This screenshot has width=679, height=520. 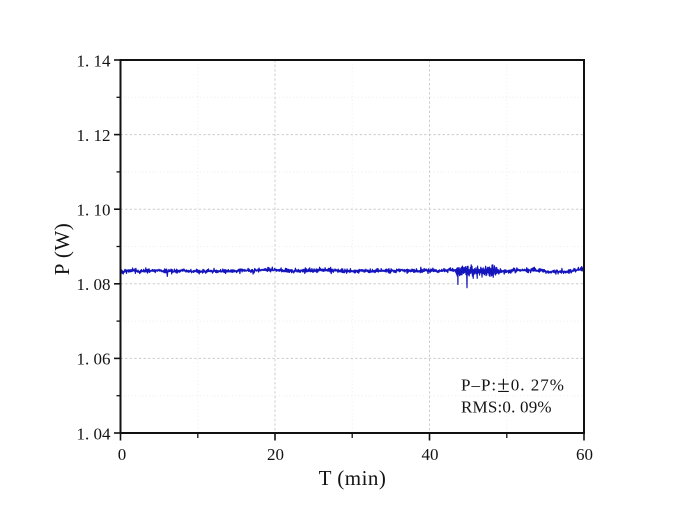 What do you see at coordinates (506, 406) in the screenshot?
I see `svg-text: RMS:0. 09%` at bounding box center [506, 406].